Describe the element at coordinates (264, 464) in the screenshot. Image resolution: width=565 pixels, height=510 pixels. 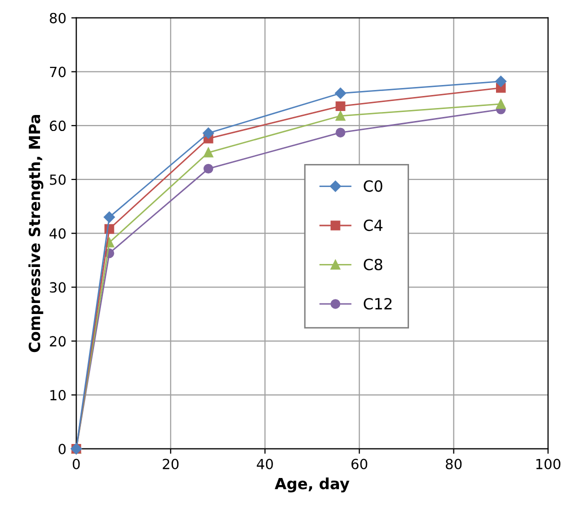
I see `x-tick-label: 40` at that location.